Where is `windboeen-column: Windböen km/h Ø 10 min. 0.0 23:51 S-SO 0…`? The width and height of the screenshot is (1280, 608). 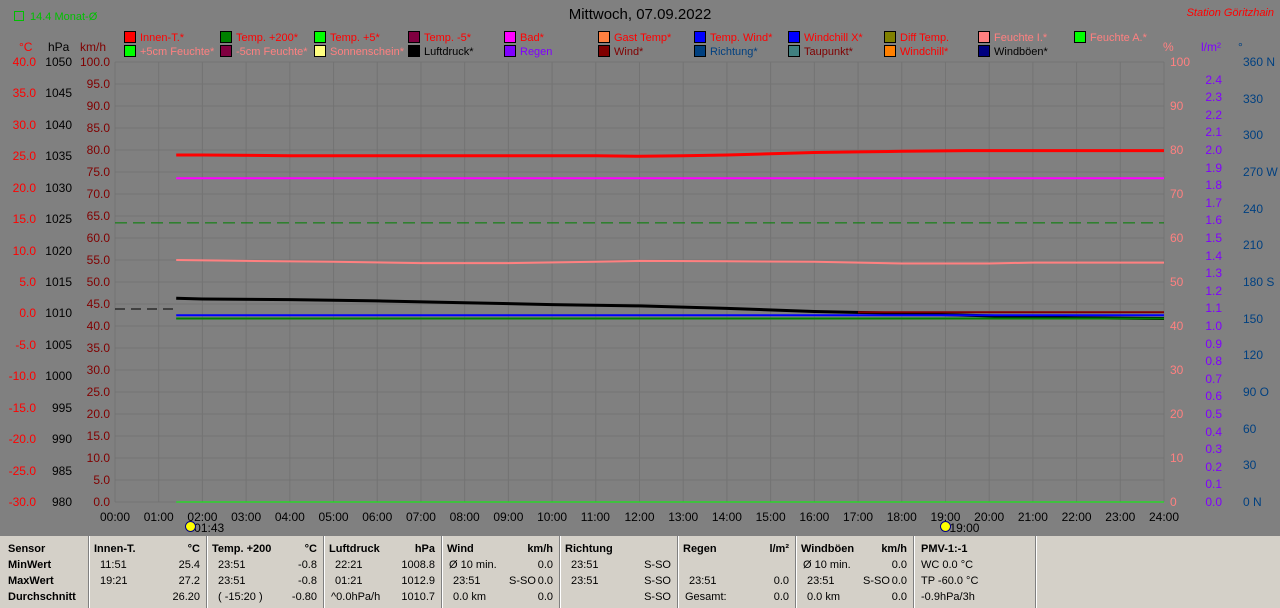
windboeen-column: Windböen km/h Ø 10 min. 0.0 23:51 S-SO 0… is located at coordinates (855, 572).